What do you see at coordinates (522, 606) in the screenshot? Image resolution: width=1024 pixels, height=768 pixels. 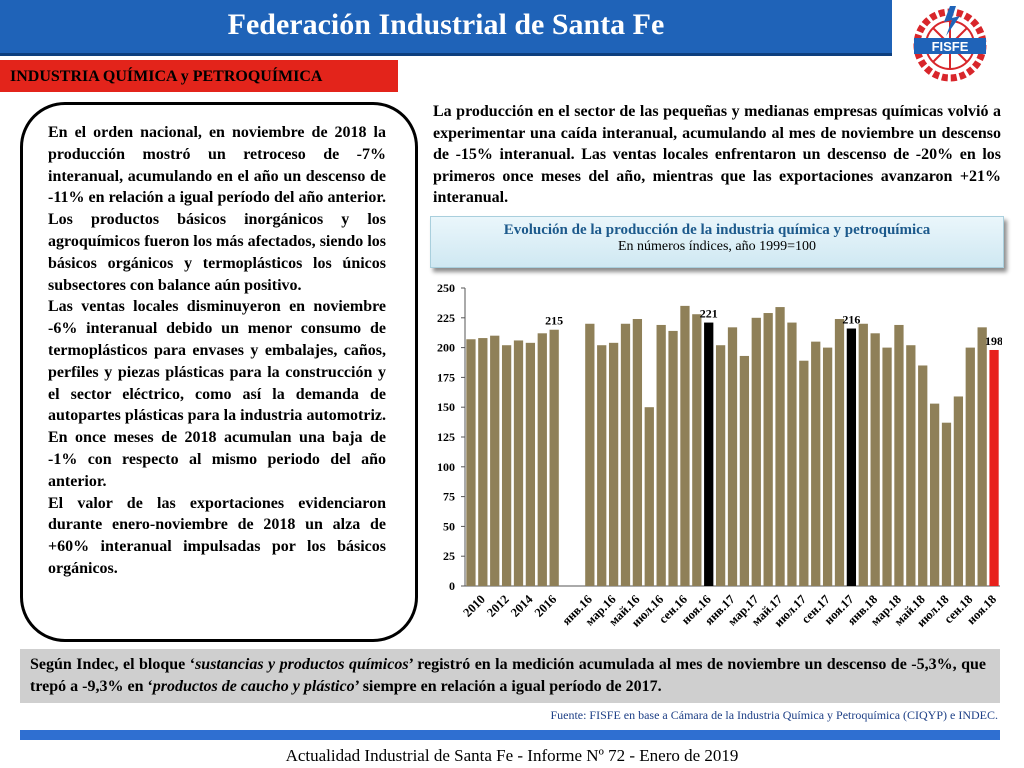 I see `x-tick-label: 2014` at bounding box center [522, 606].